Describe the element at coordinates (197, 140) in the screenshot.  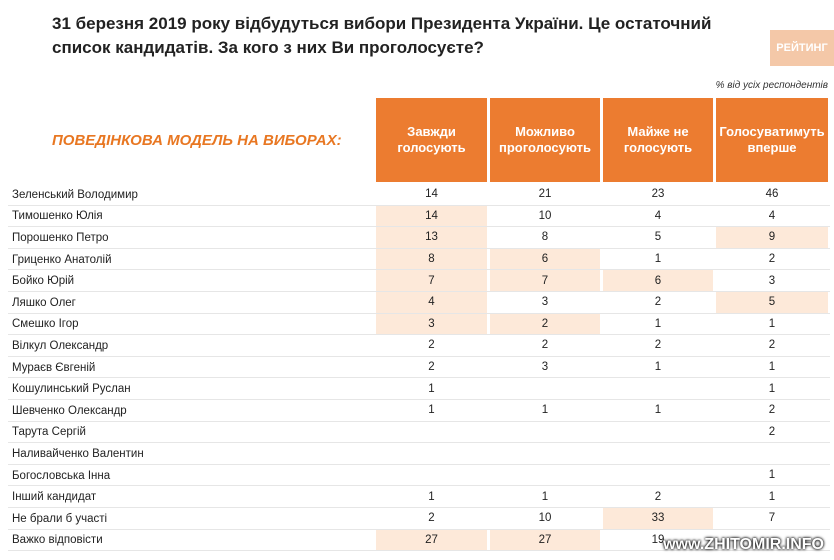
I see `section-label: ПОВЕДІНКОВА МОДЕЛЬ НА ВИБОРАХ:` at that location.